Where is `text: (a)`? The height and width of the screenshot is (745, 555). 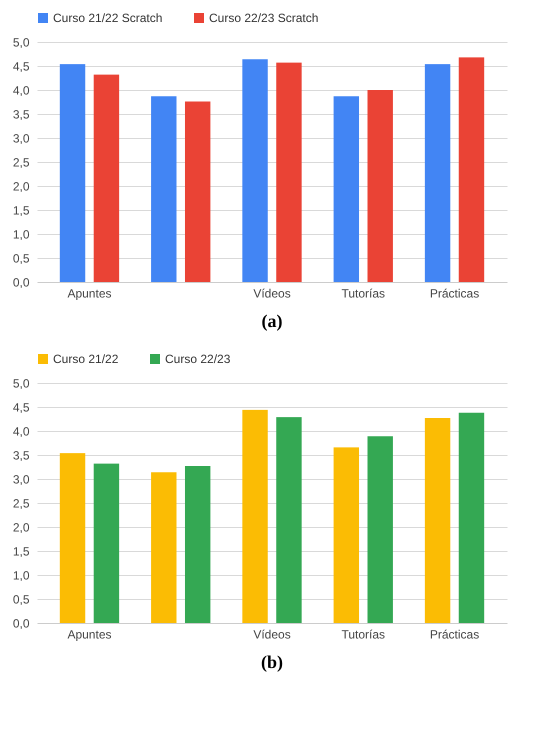
text: (a) is located at coordinates (272, 321).